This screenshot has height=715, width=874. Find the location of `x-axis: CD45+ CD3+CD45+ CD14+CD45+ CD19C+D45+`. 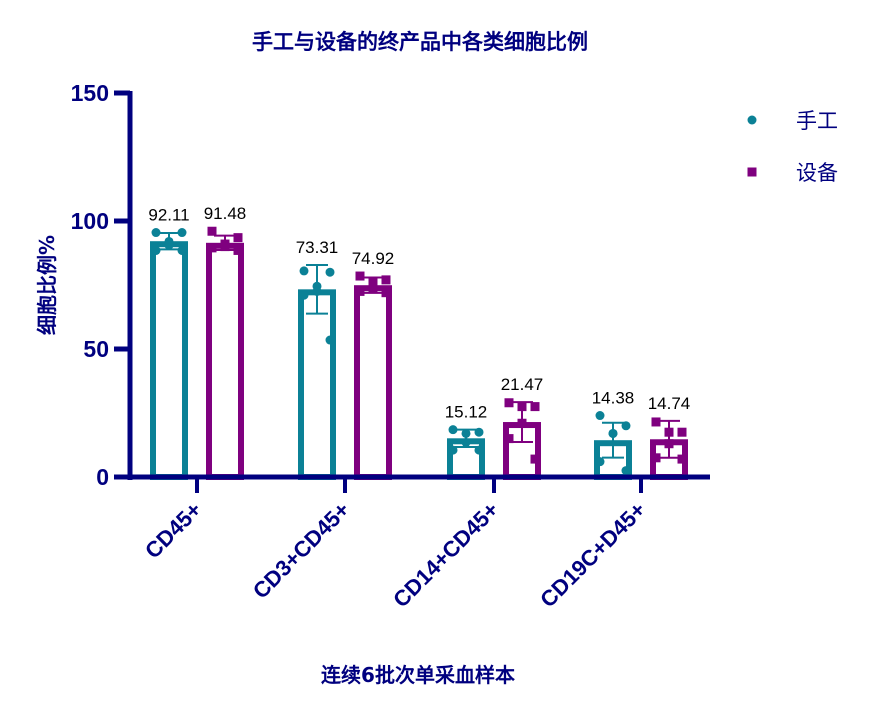

x-axis: CD45+ CD3+CD45+ CD14+CD45+ CD19C+D45+ is located at coordinates (419, 543).